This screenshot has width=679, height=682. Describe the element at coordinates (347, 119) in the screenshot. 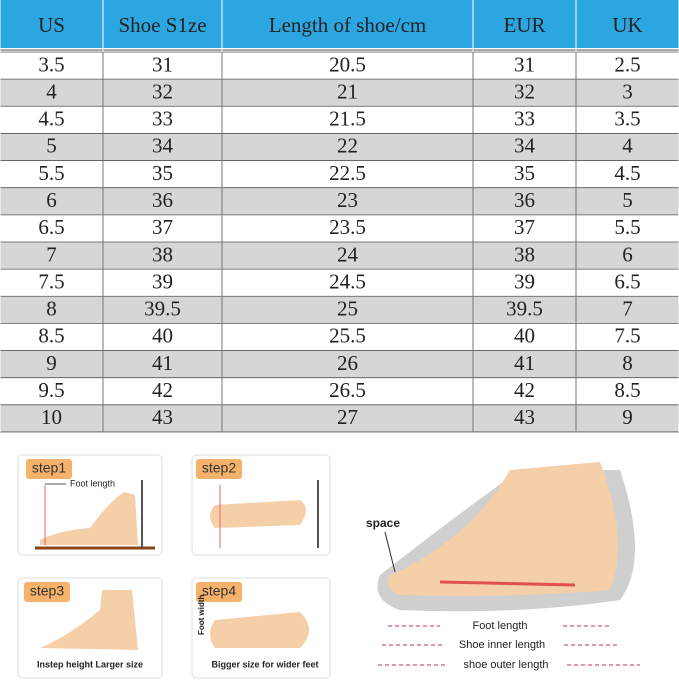

I see `cell: 21.5` at that location.